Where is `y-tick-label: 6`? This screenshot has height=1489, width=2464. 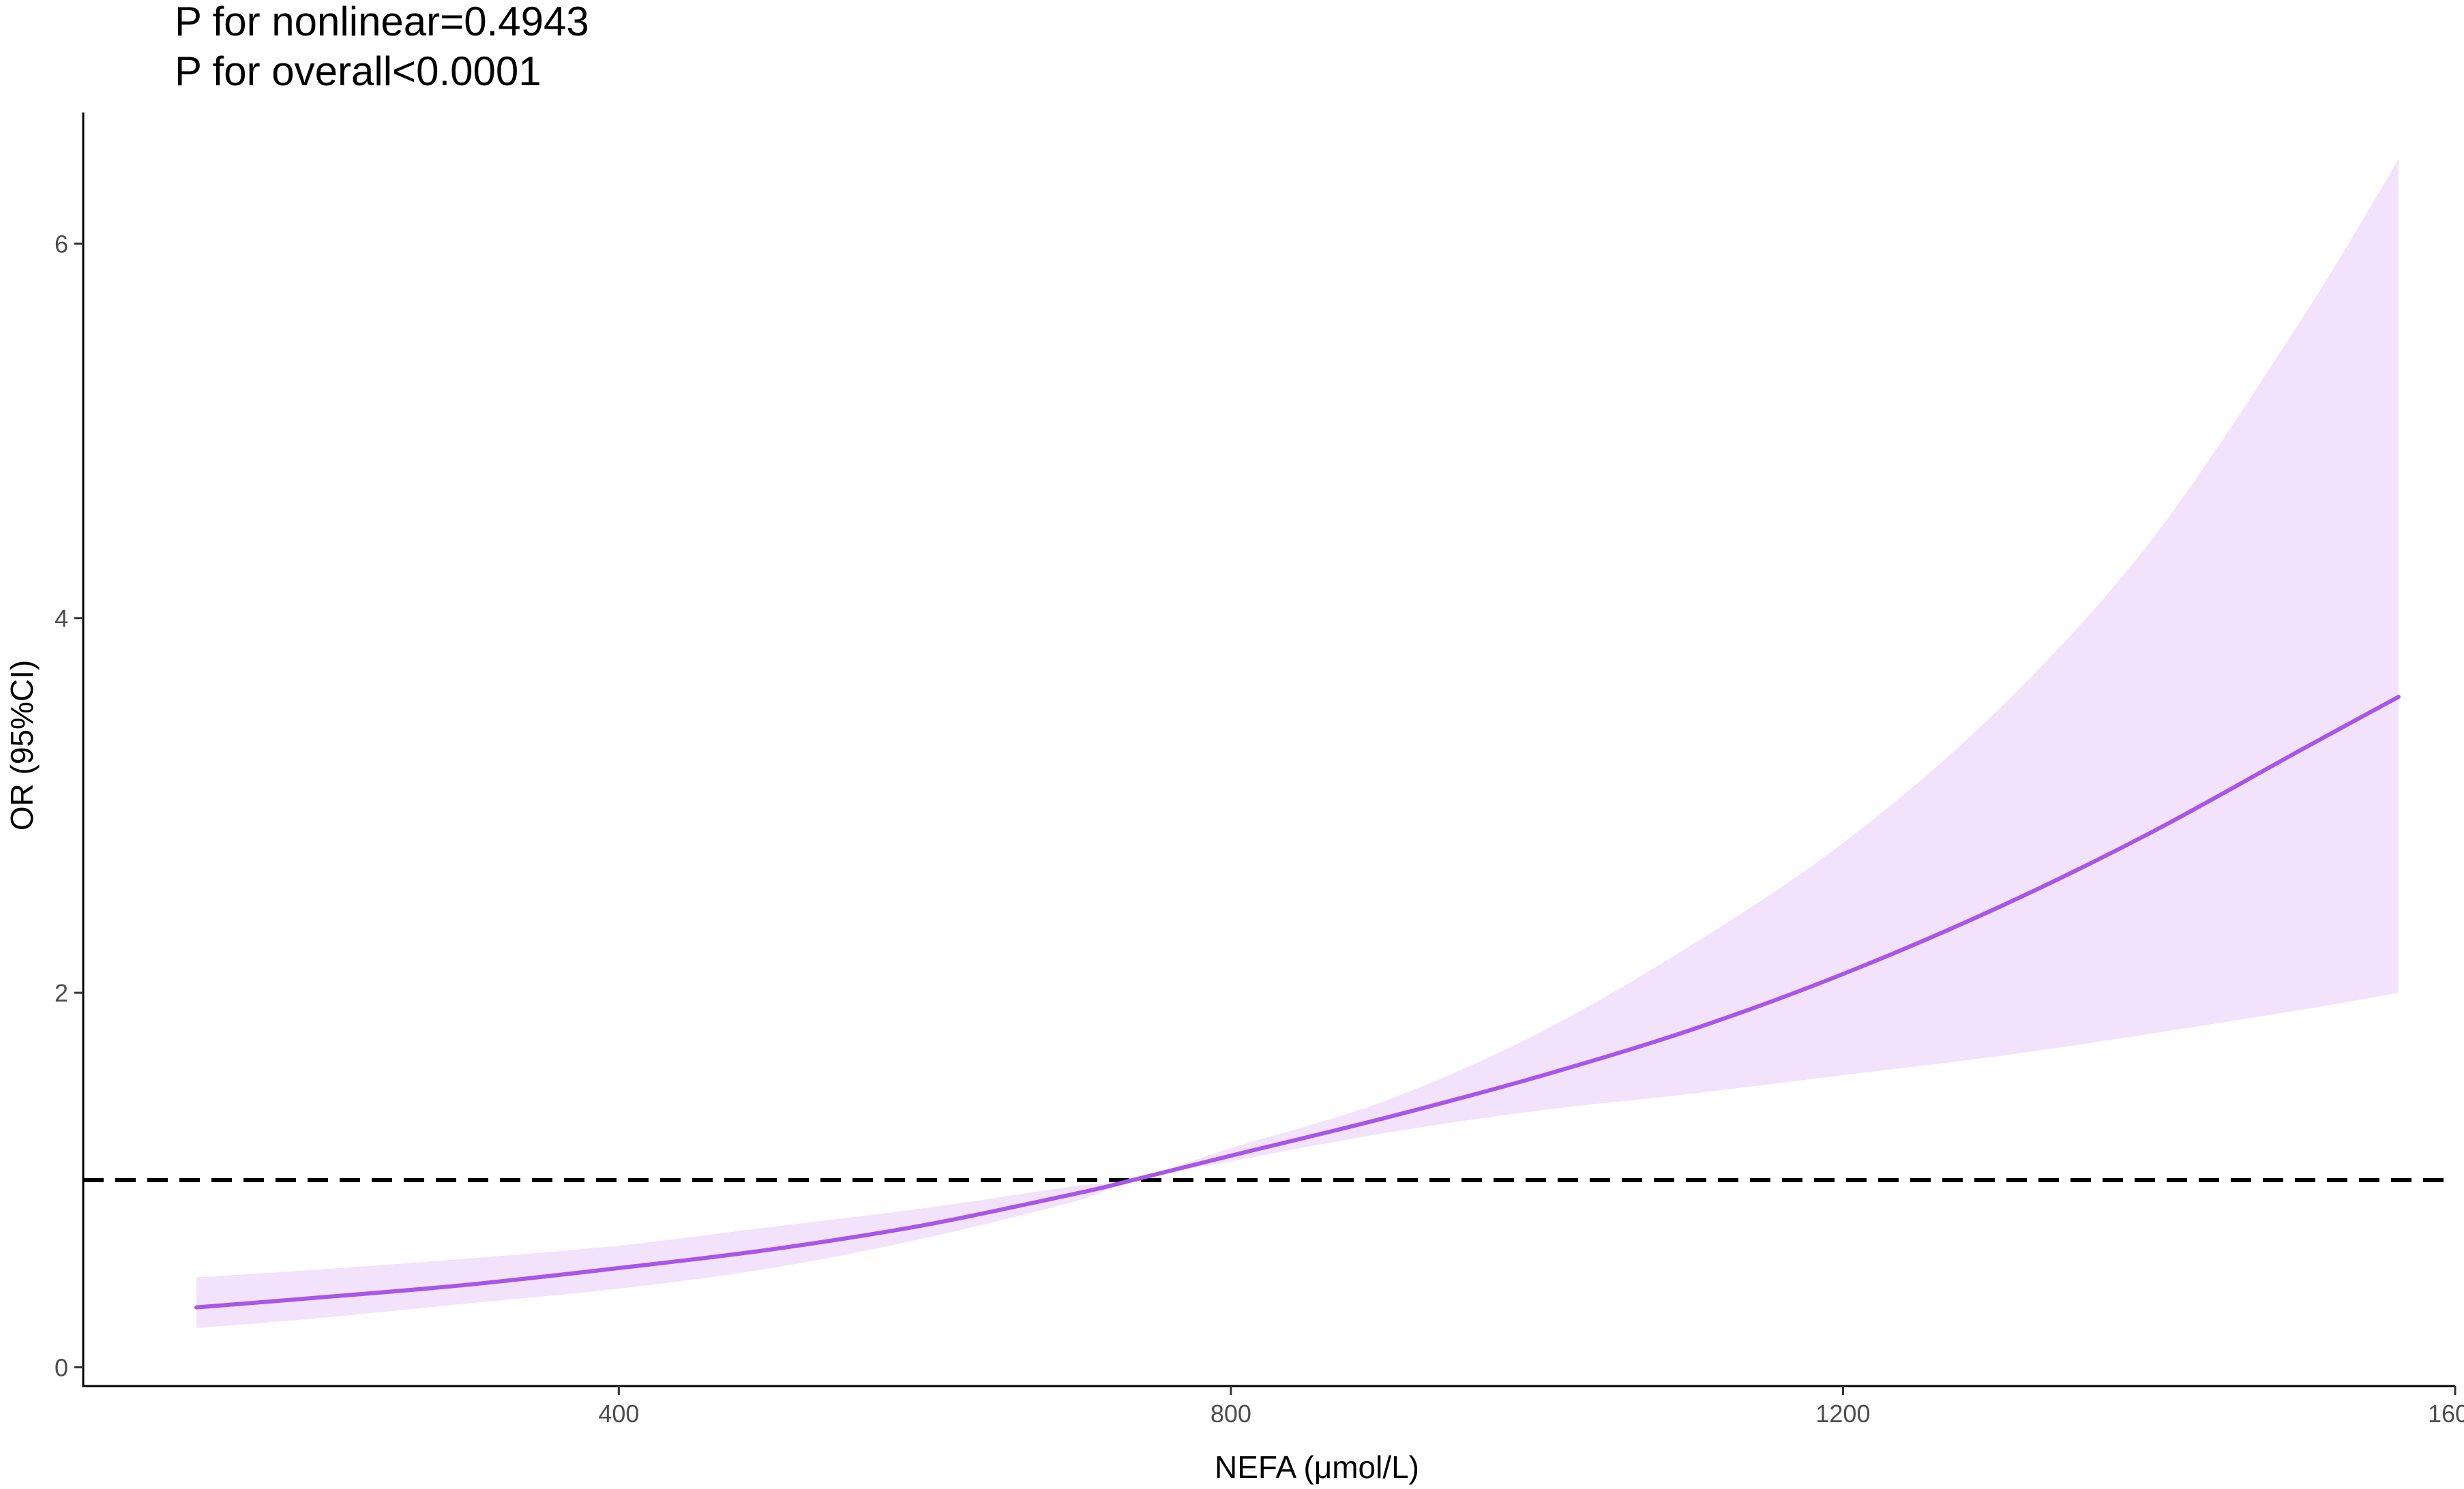
y-tick-label: 6 is located at coordinates (62, 244).